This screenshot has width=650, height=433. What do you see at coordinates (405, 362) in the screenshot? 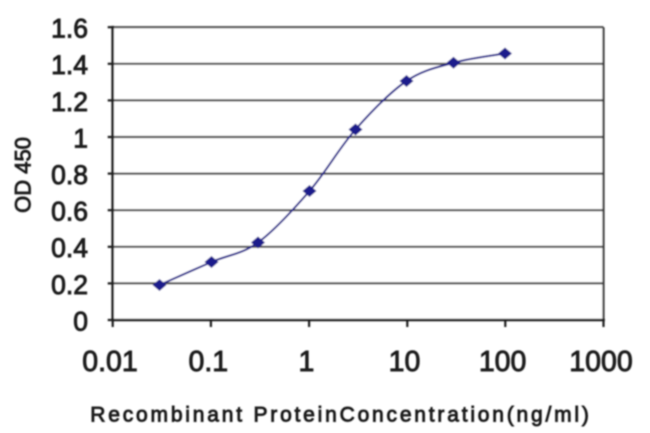
I see `svg-text: 10` at bounding box center [405, 362].